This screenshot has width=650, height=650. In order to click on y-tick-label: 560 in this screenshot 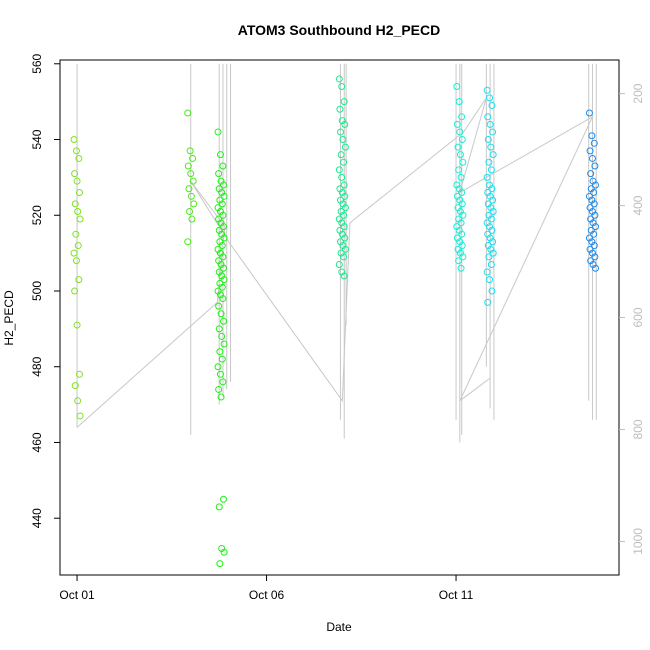, I will do `click(37, 63)`.